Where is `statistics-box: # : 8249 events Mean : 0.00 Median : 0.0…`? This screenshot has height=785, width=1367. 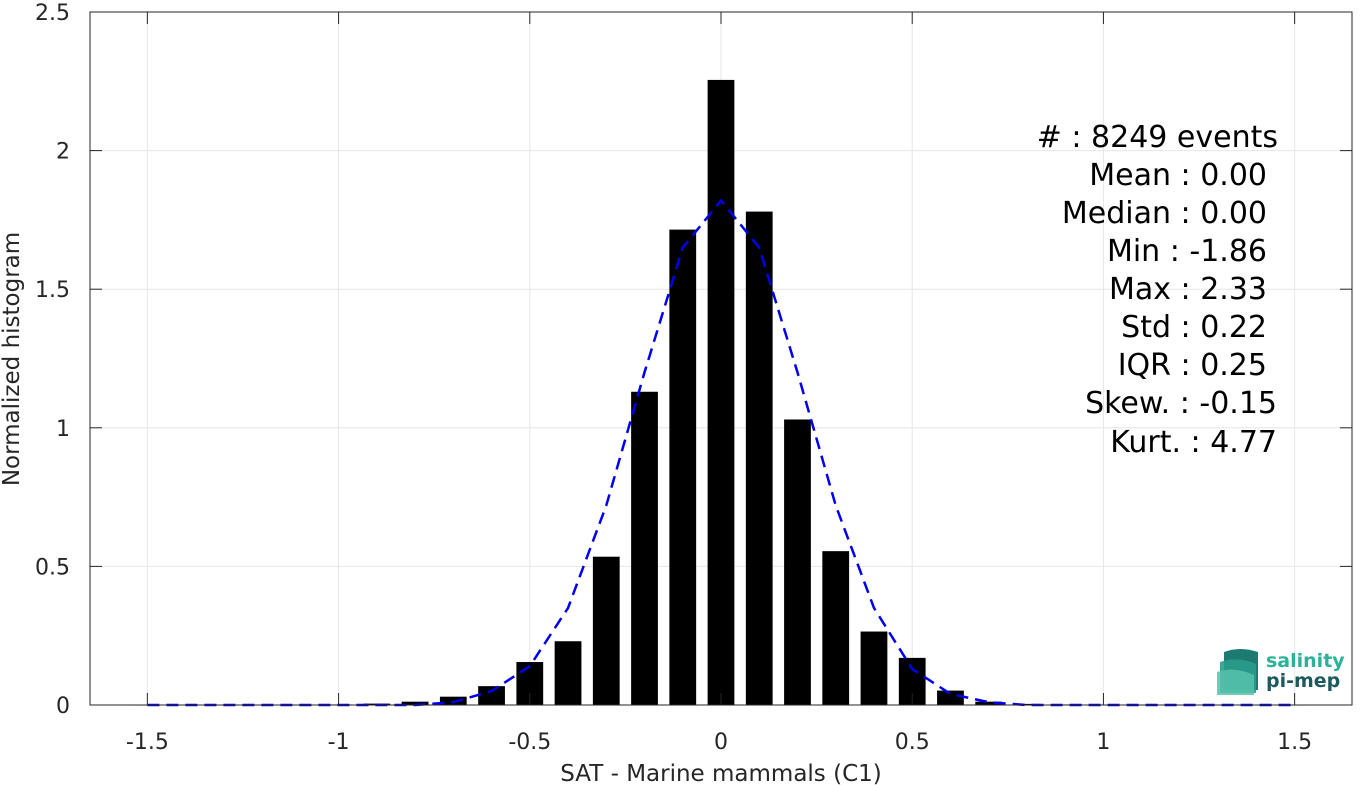
statistics-box: # : 8249 events Mean : 0.00 Median : 0.0… is located at coordinates (1157, 290).